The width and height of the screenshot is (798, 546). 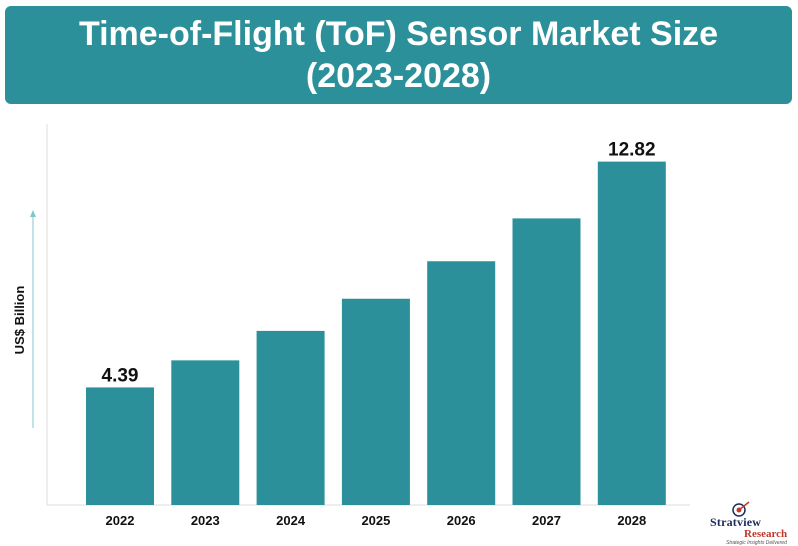 What do you see at coordinates (632, 150) in the screenshot?
I see `data-label-2028: 12.82` at bounding box center [632, 150].